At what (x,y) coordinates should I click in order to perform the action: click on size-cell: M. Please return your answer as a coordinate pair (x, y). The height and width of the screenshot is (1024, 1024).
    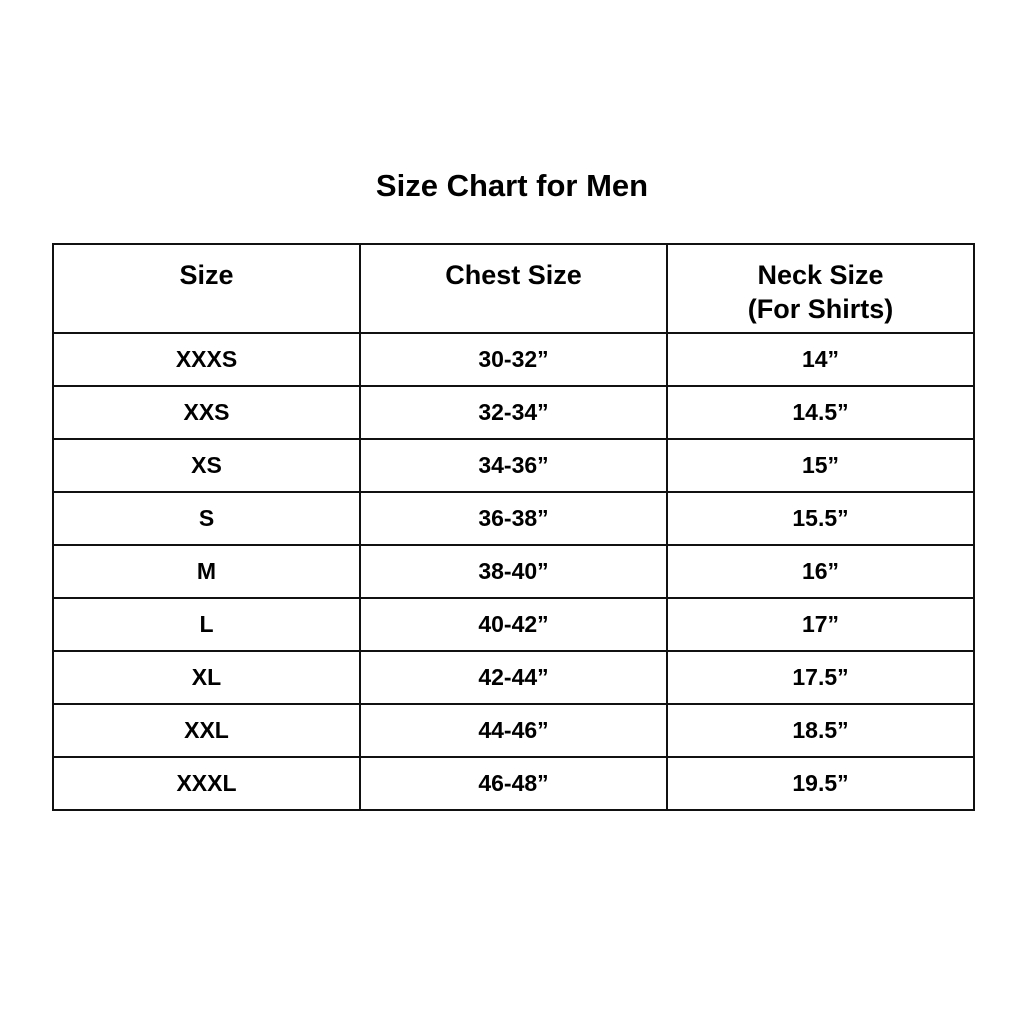
    Looking at the image, I should click on (206, 571).